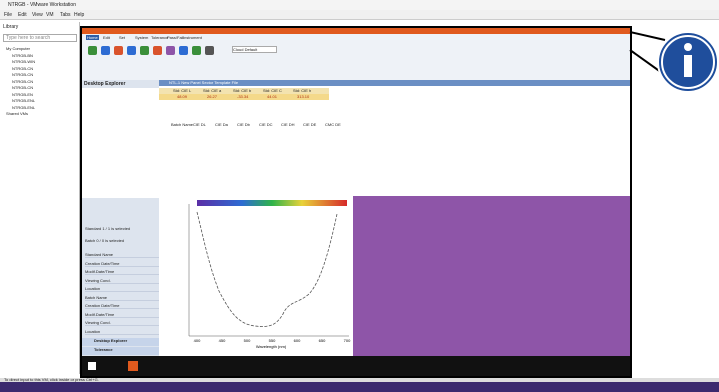  What do you see at coordinates (122, 37) in the screenshot?
I see `ribbon-tab: Set` at bounding box center [122, 37].